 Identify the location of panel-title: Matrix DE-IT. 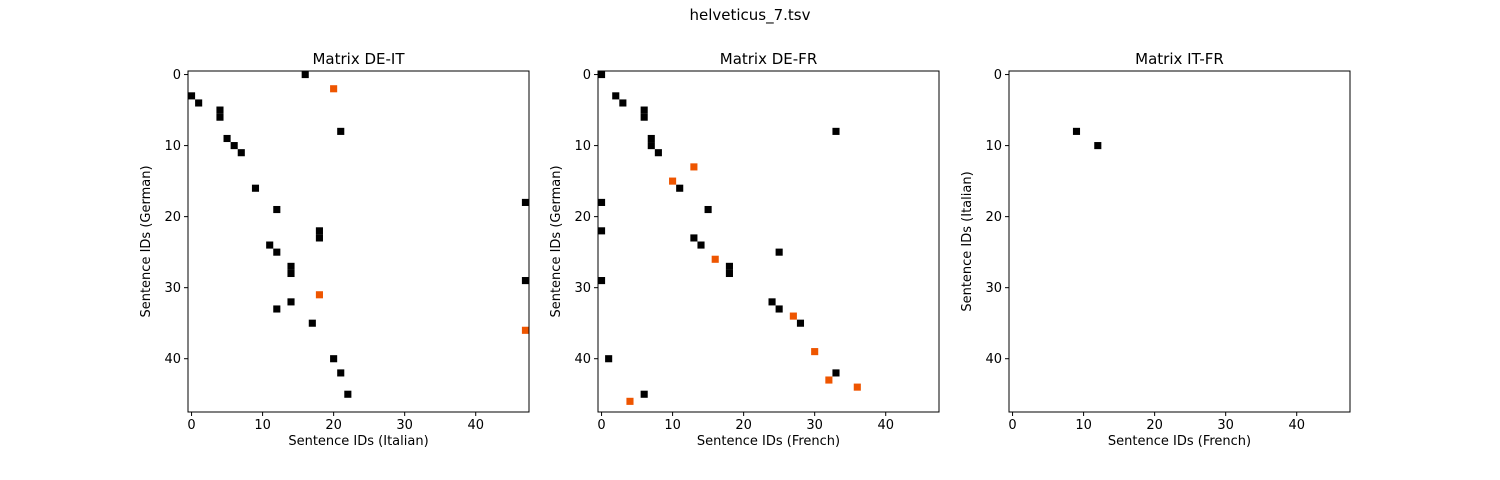
(358, 59).